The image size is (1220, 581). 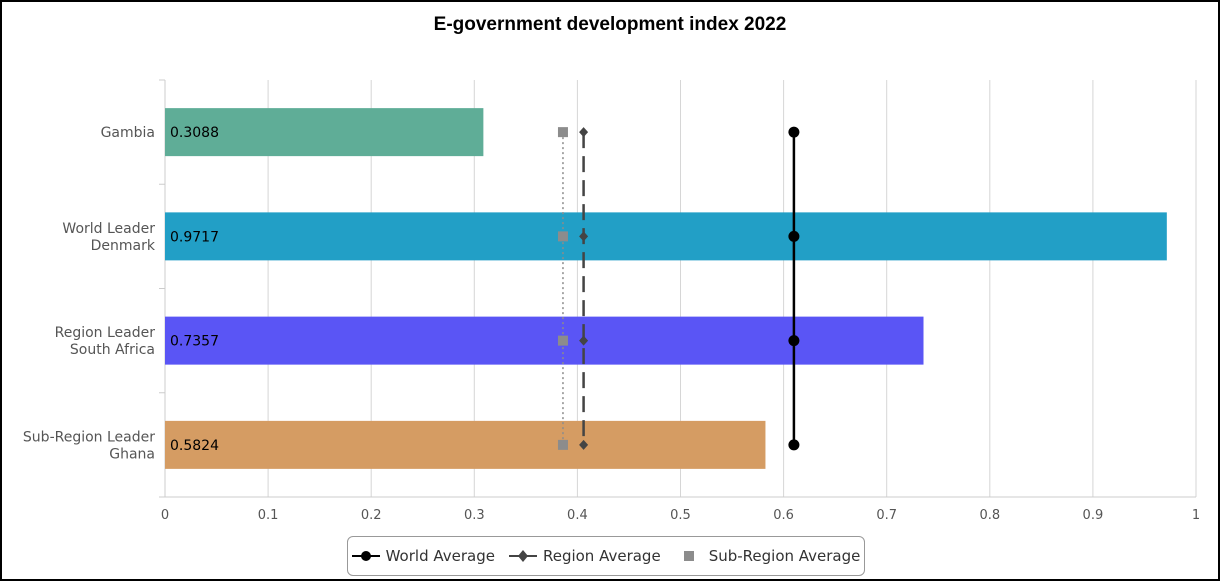 I want to click on diamond-line-icon, so click(x=522, y=556).